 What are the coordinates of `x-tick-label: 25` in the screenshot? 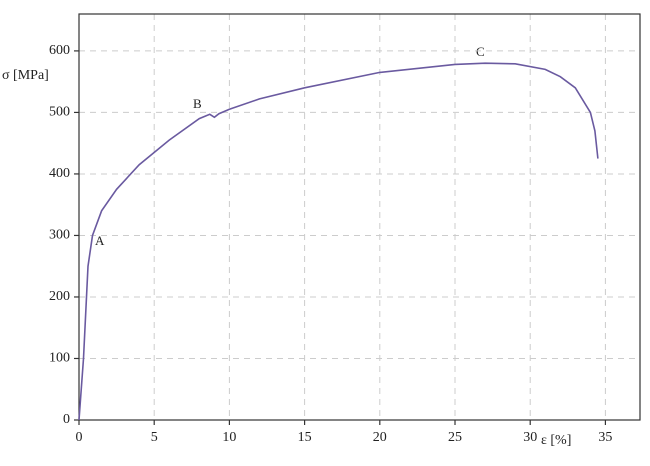 It's located at (455, 437).